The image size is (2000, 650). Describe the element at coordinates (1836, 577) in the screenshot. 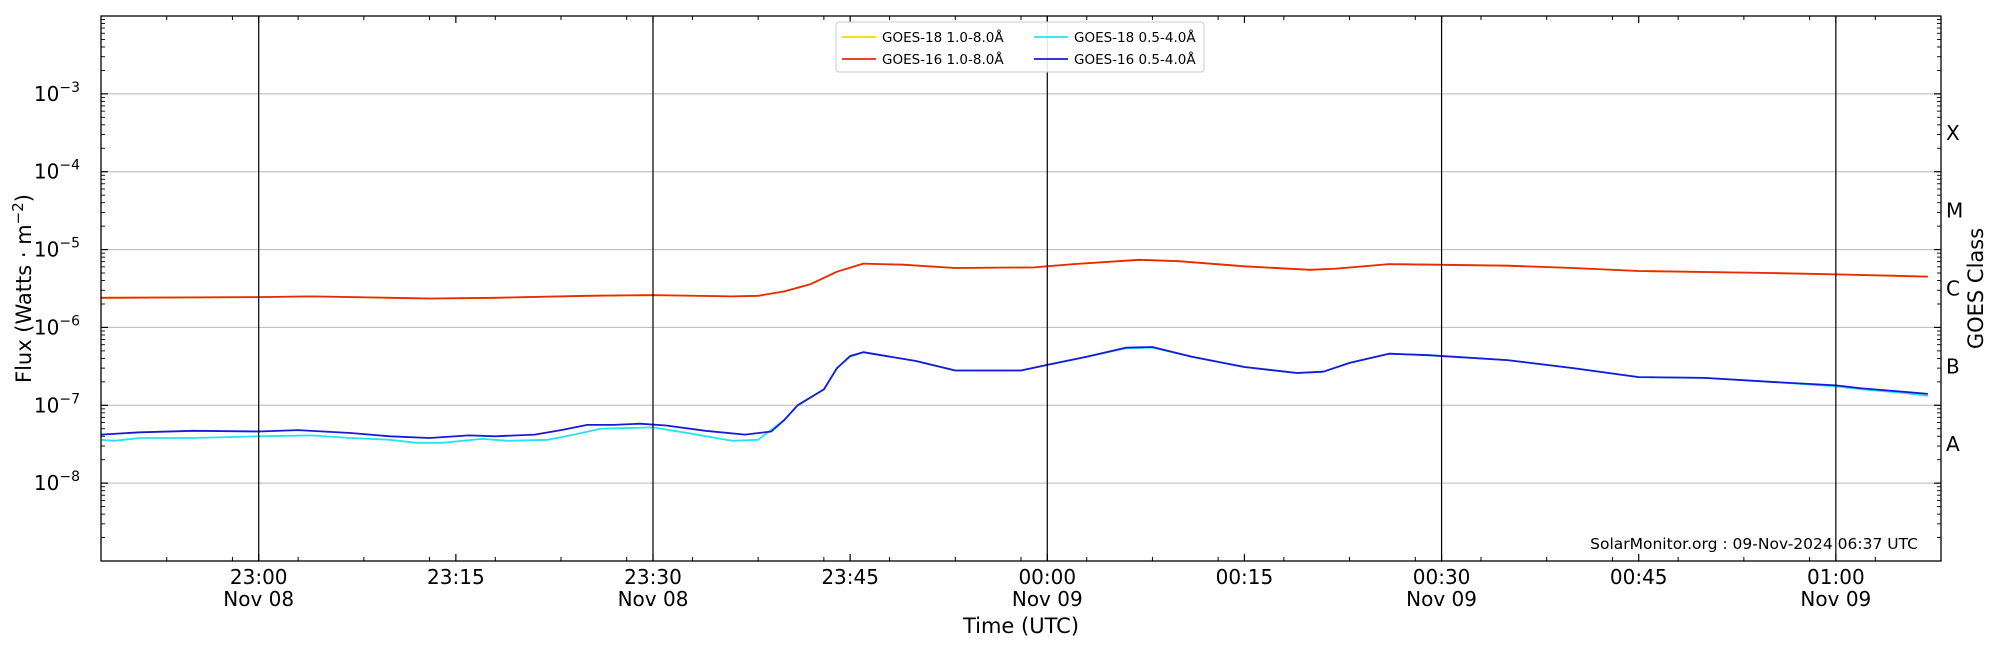

I see `x-tick-label: 01:00` at that location.